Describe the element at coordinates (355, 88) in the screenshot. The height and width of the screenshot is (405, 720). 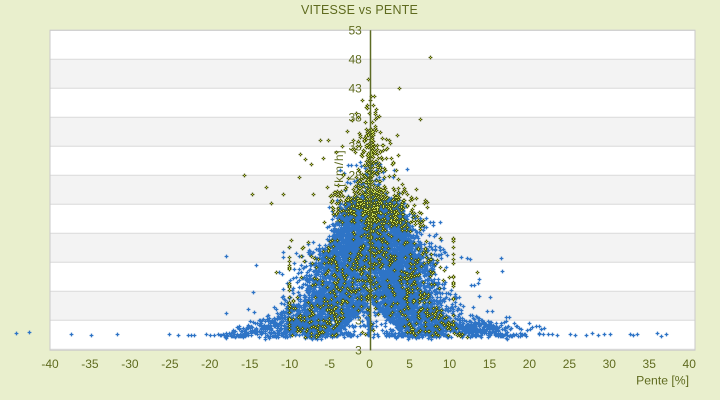
I see `svg-text: 43` at that location.